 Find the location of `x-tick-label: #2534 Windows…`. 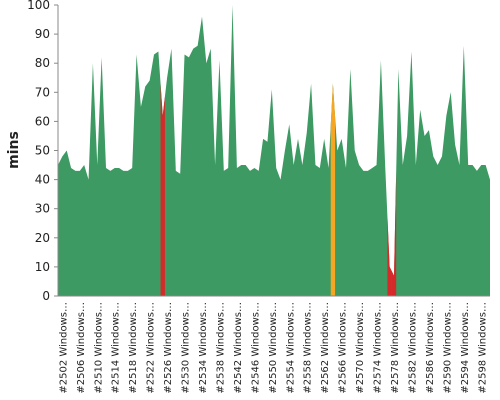

x-tick-label: #2534 Windows… is located at coordinates (203, 348).